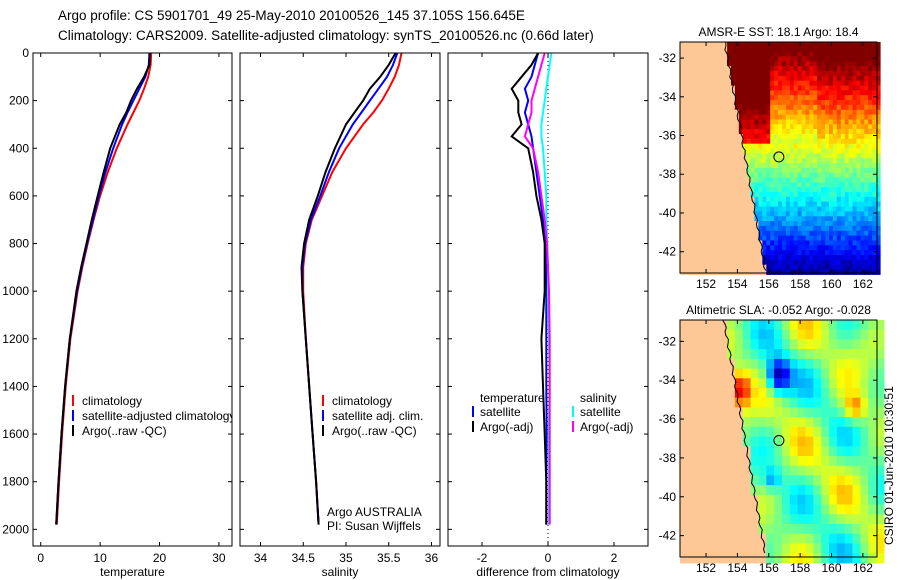 This screenshot has height=580, width=900. What do you see at coordinates (323, 430) in the screenshot?
I see `legend-swatch` at bounding box center [323, 430].